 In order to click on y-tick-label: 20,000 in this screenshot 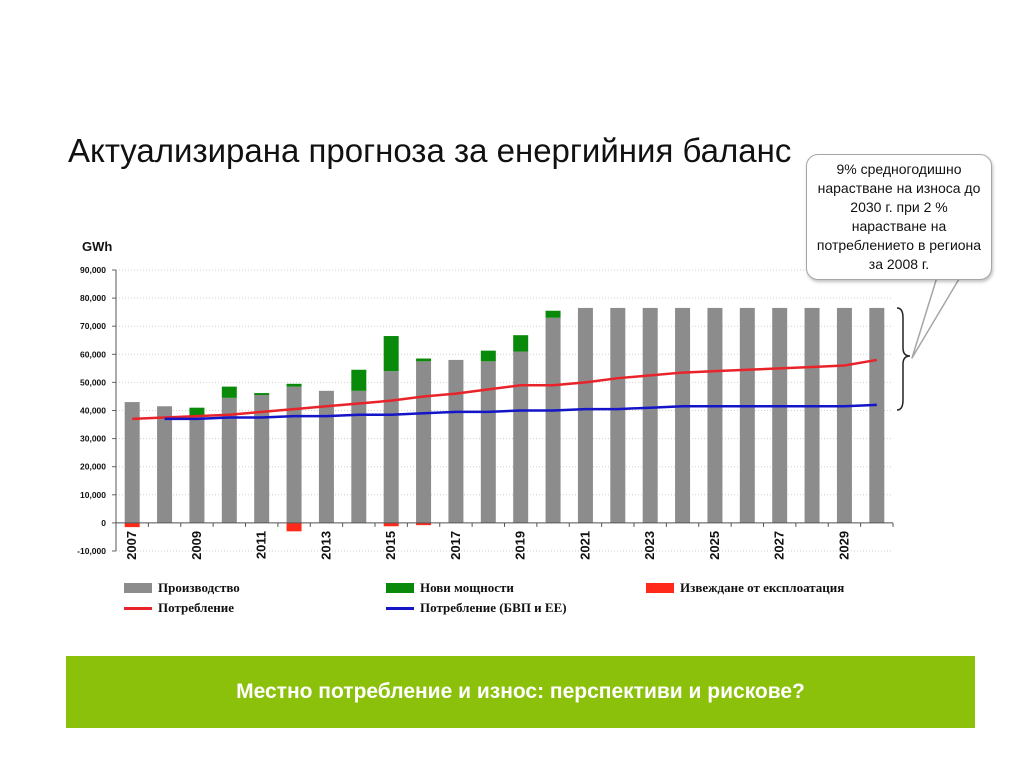, I will do `click(93, 467)`.